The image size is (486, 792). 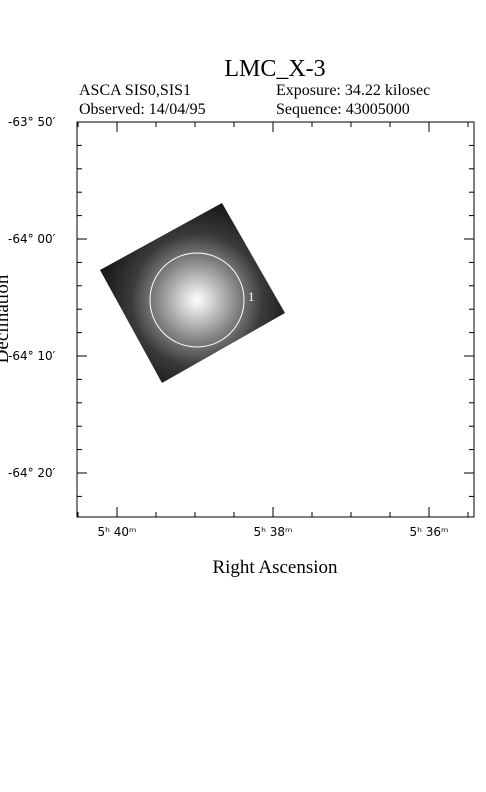 I want to click on x-tick-label: 5ʰ 38ᵐ, so click(x=272, y=532).